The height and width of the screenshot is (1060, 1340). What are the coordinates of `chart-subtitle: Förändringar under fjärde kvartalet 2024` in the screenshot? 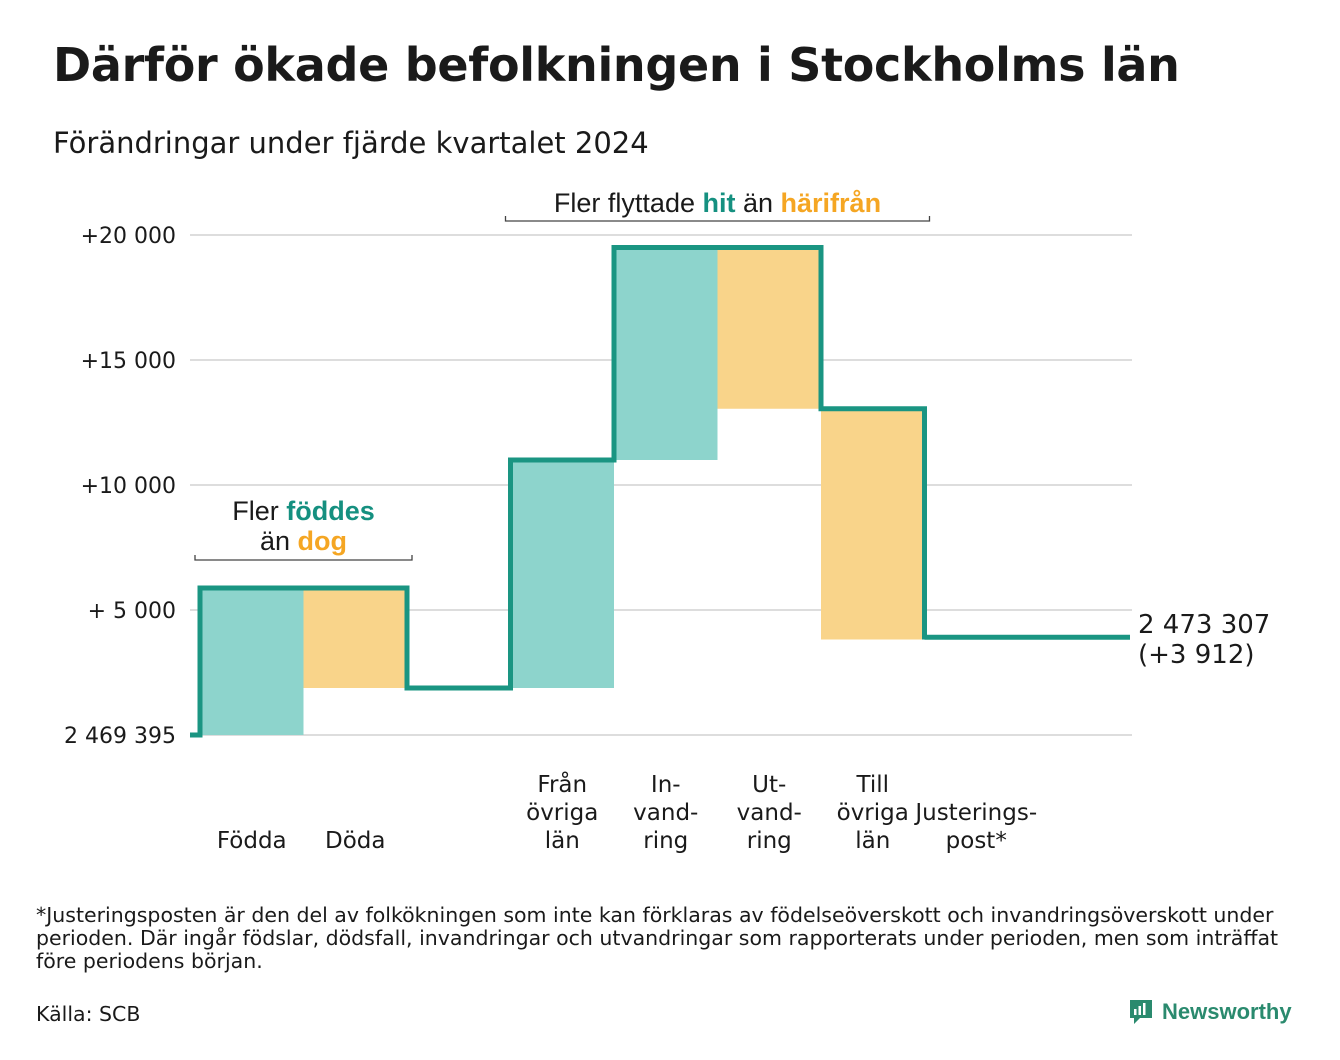 It's located at (351, 143).